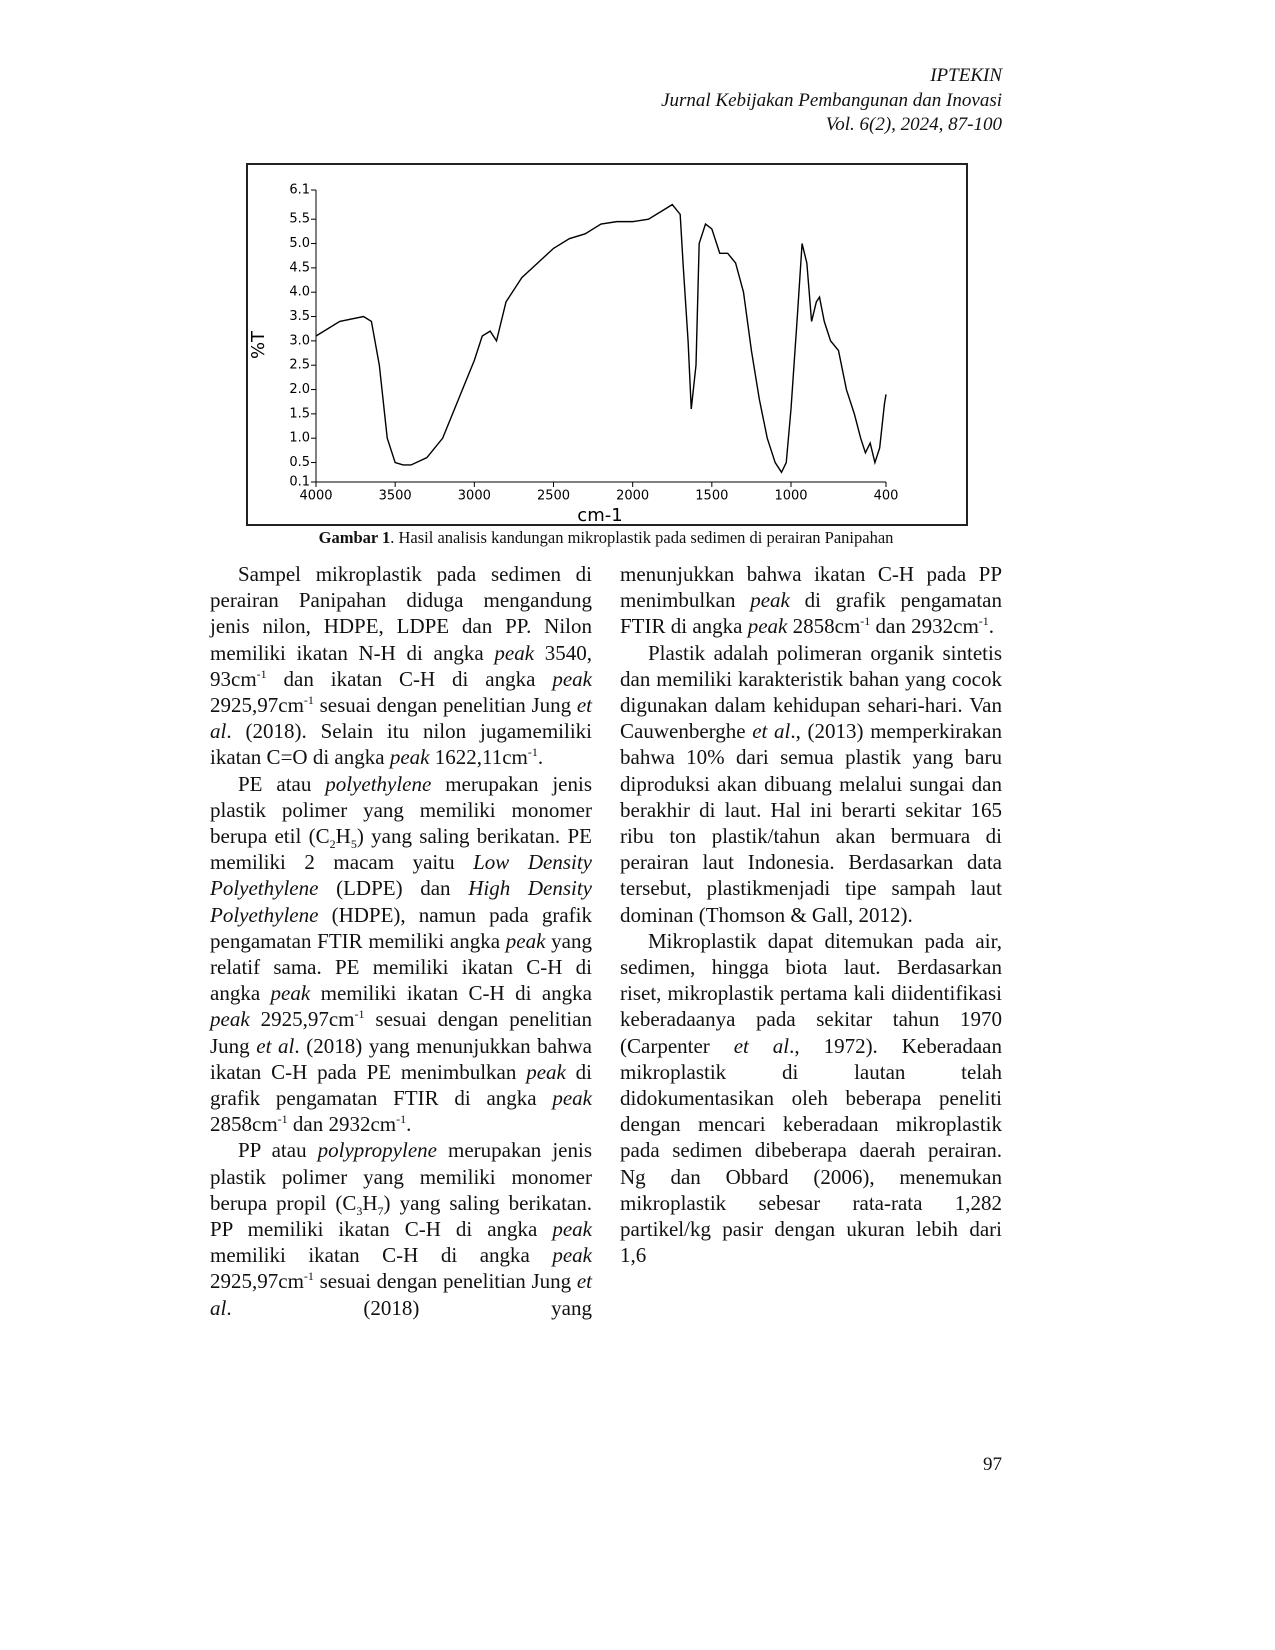  I want to click on text-run: PE atau, so click(282, 783).